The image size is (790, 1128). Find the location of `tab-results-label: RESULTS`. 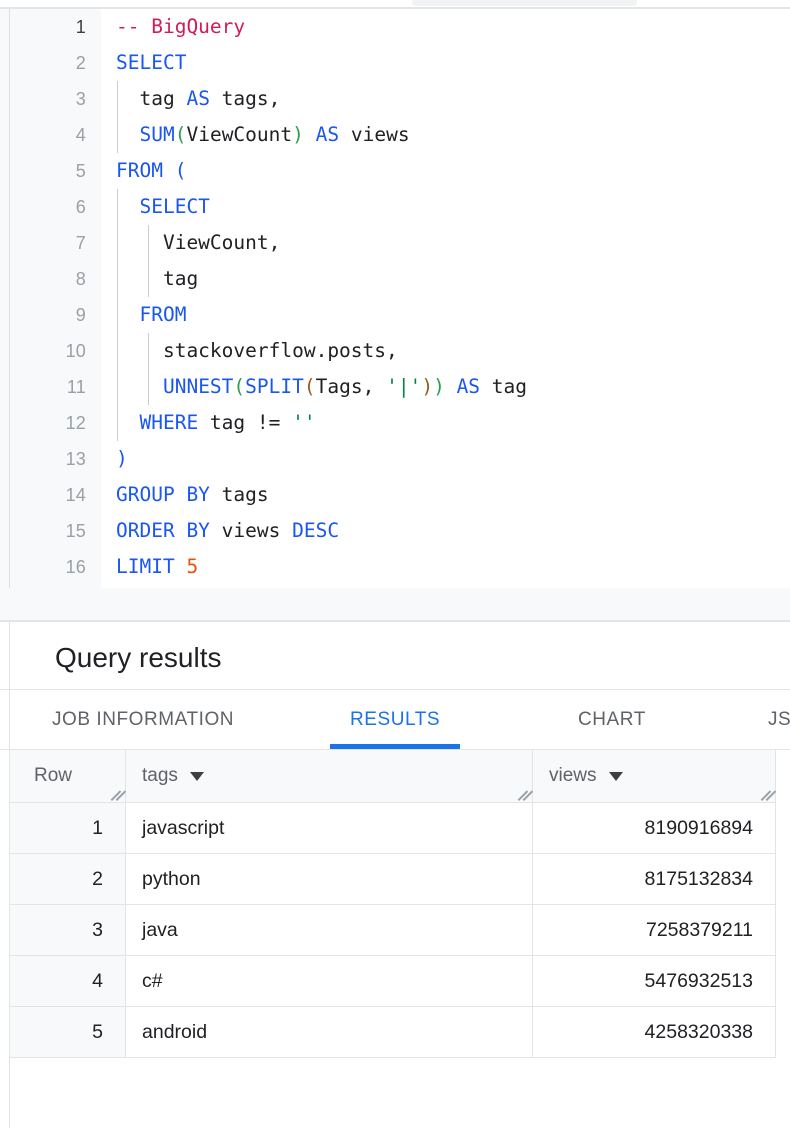

tab-results-label: RESULTS is located at coordinates (395, 719).